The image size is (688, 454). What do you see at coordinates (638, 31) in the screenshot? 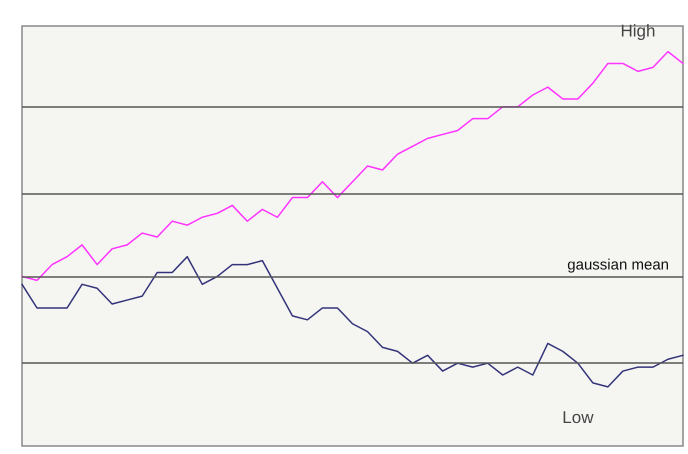
I see `series-label: High` at bounding box center [638, 31].